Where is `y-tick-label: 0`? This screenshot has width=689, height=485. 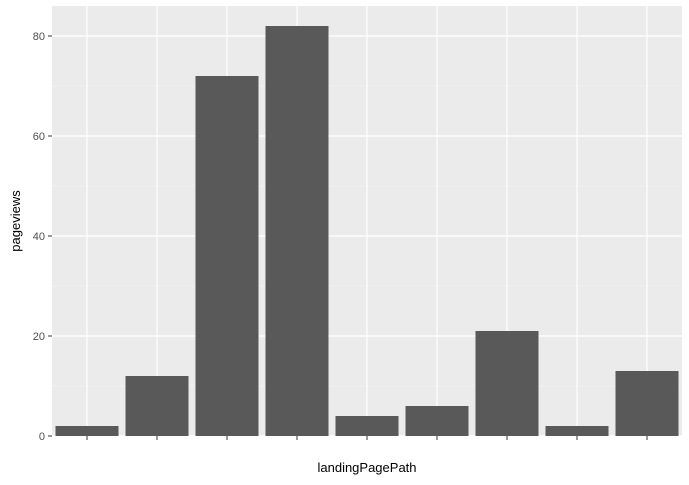 y-tick-label: 0 is located at coordinates (42, 437).